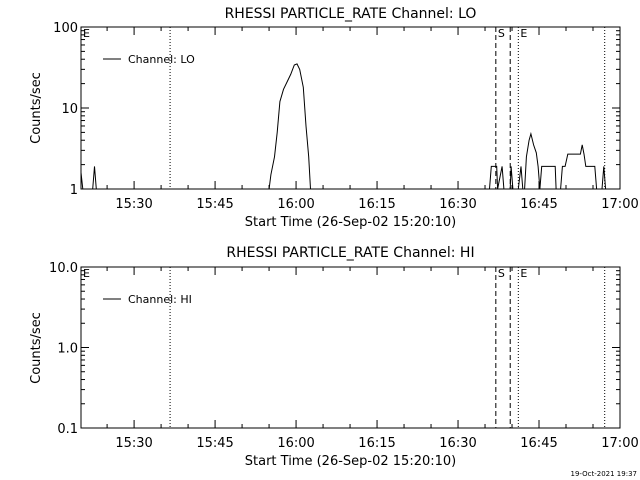 This screenshot has height=480, width=640. Describe the element at coordinates (67, 349) in the screenshot. I see `y-tick-label: 1.0` at that location.